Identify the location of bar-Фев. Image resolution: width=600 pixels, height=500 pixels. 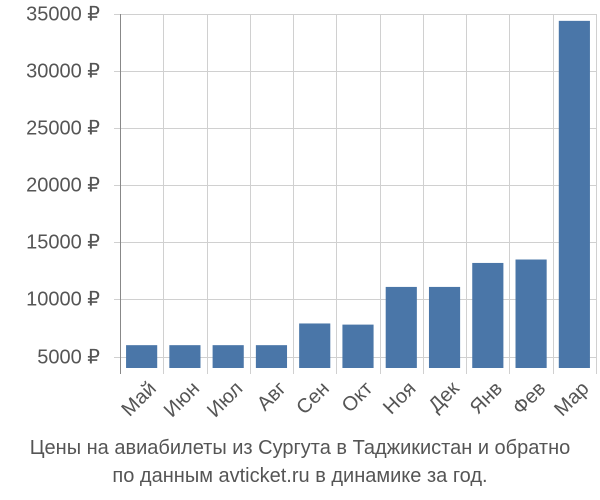
(531, 313).